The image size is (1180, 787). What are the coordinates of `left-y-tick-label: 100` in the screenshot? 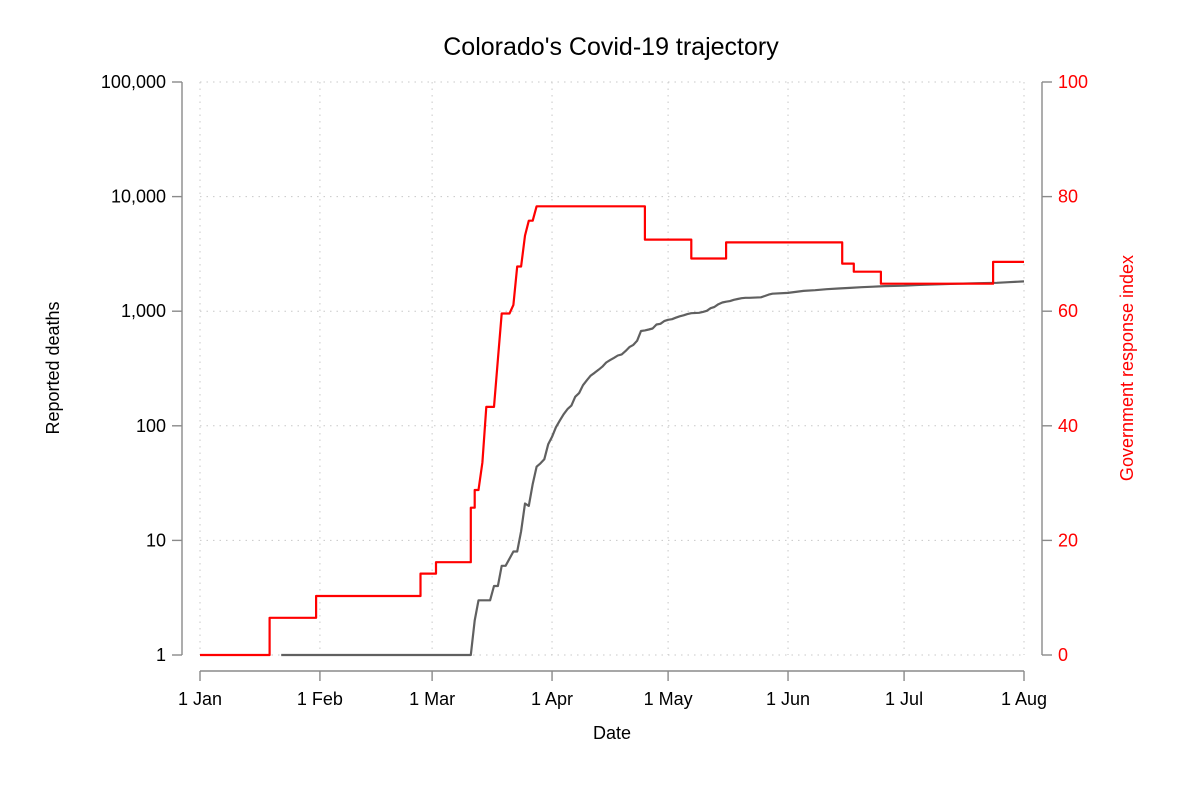 It's located at (151, 426).